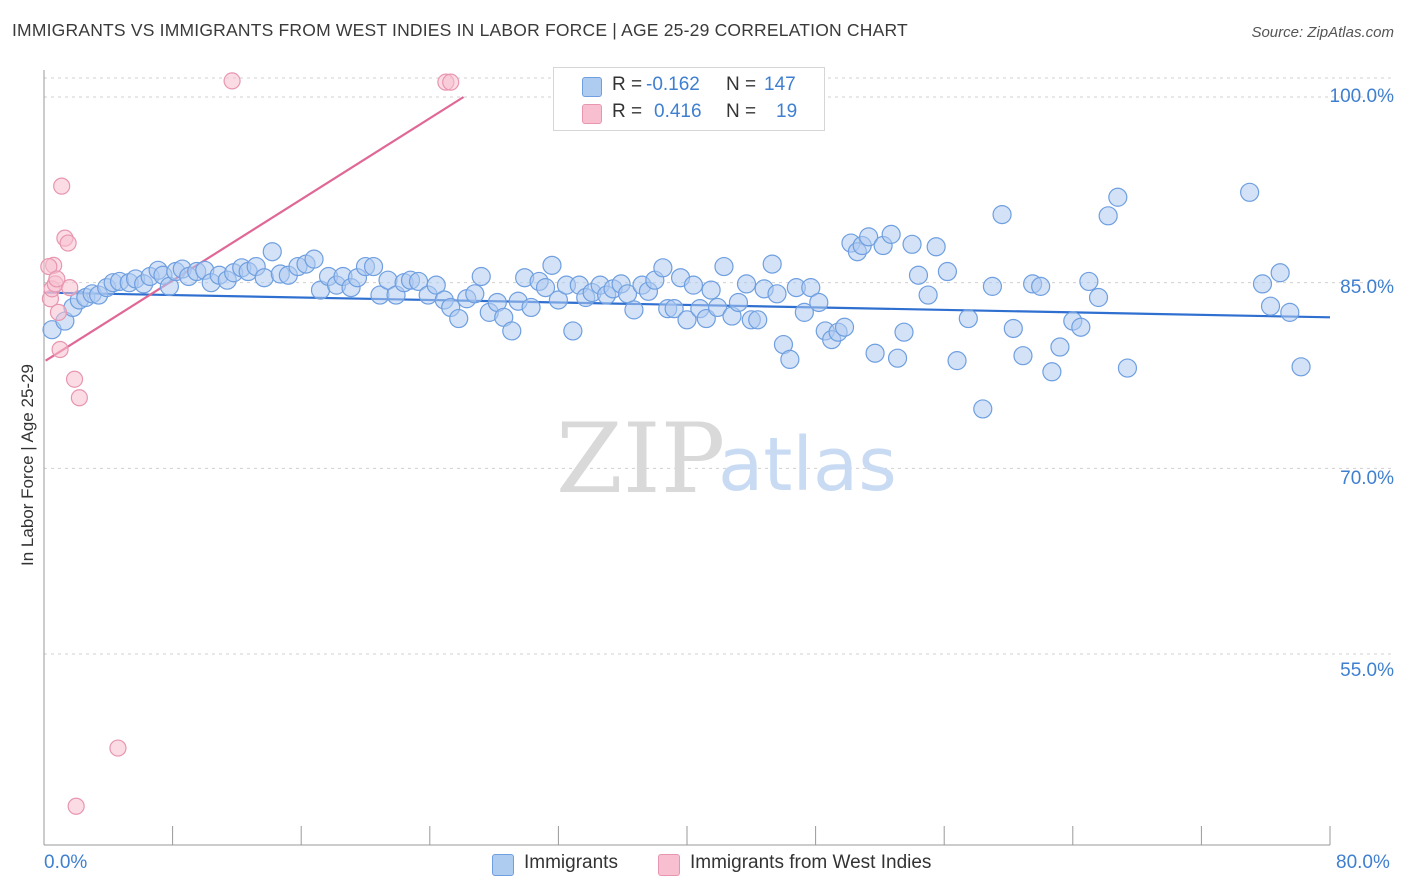 The image size is (1406, 892). I want to click on source-label: Source: ZipAtlas.com, so click(1322, 32).